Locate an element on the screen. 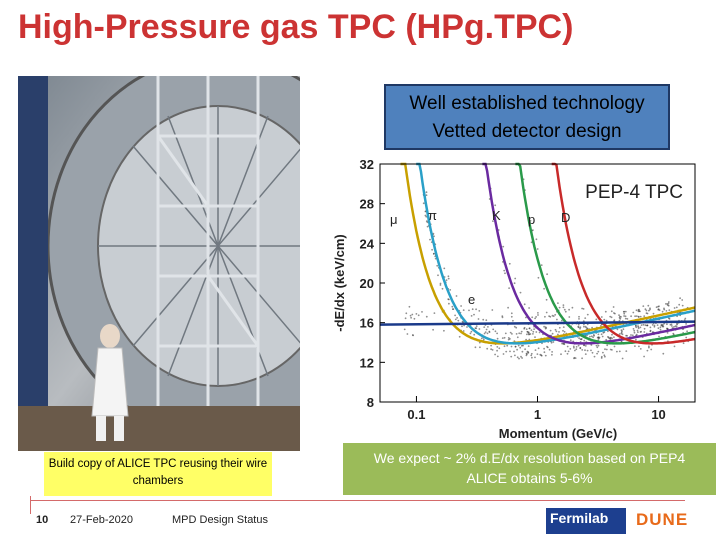 The image size is (720, 540). x-axis-label: Momentum (GeV/c) is located at coordinates (558, 433).